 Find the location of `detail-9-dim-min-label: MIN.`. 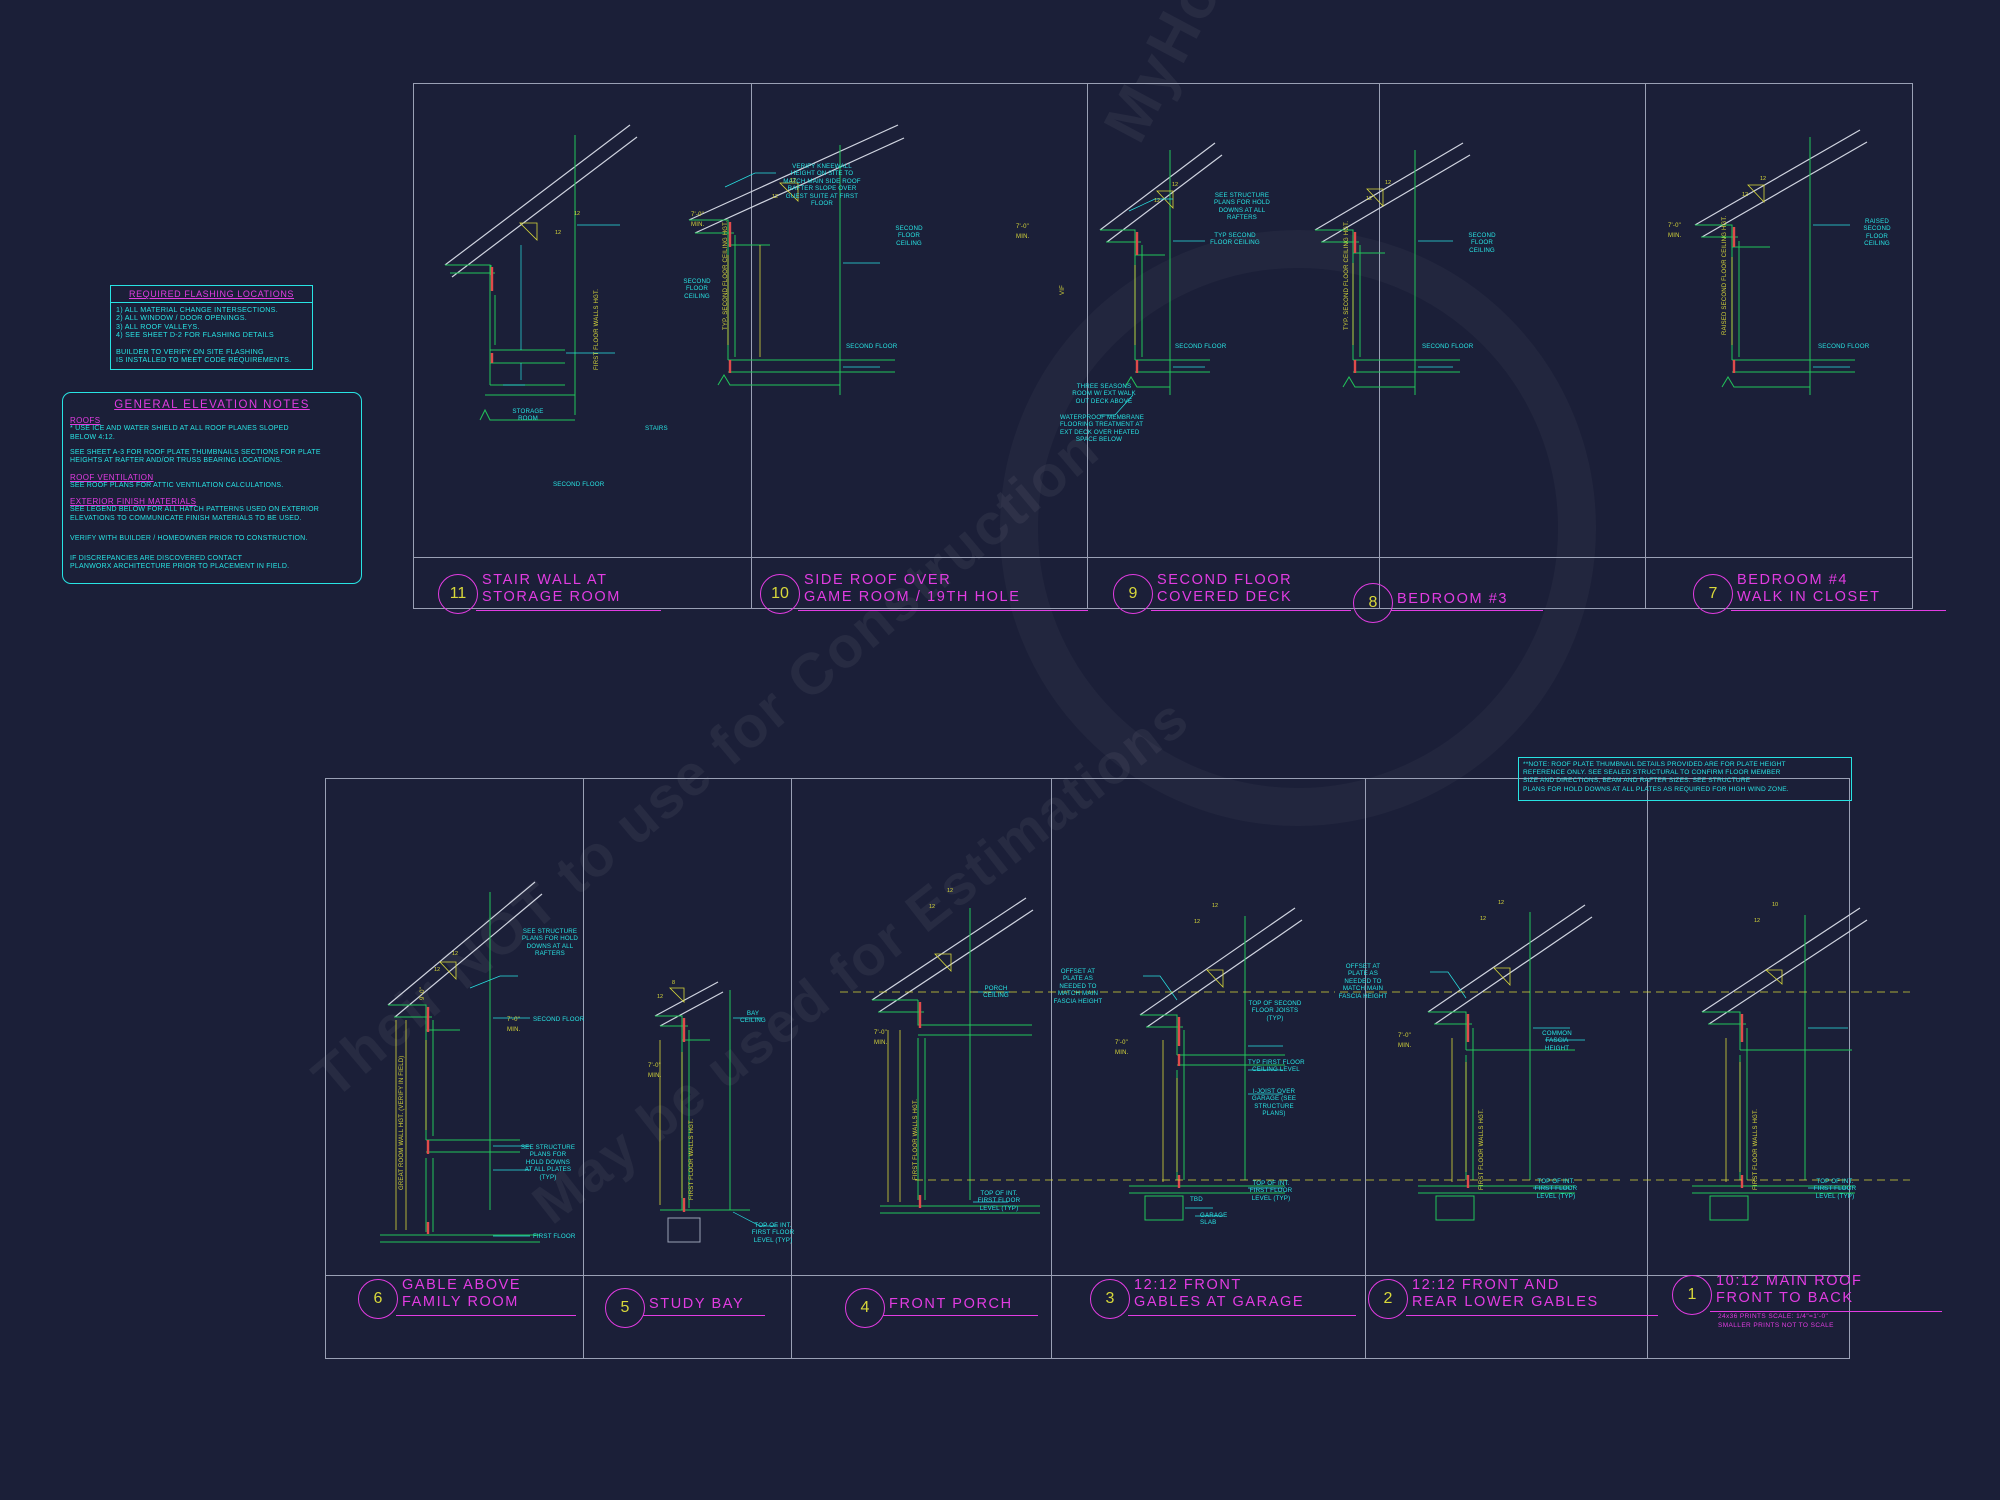

detail-9-dim-min-label: MIN. is located at coordinates (1023, 237).